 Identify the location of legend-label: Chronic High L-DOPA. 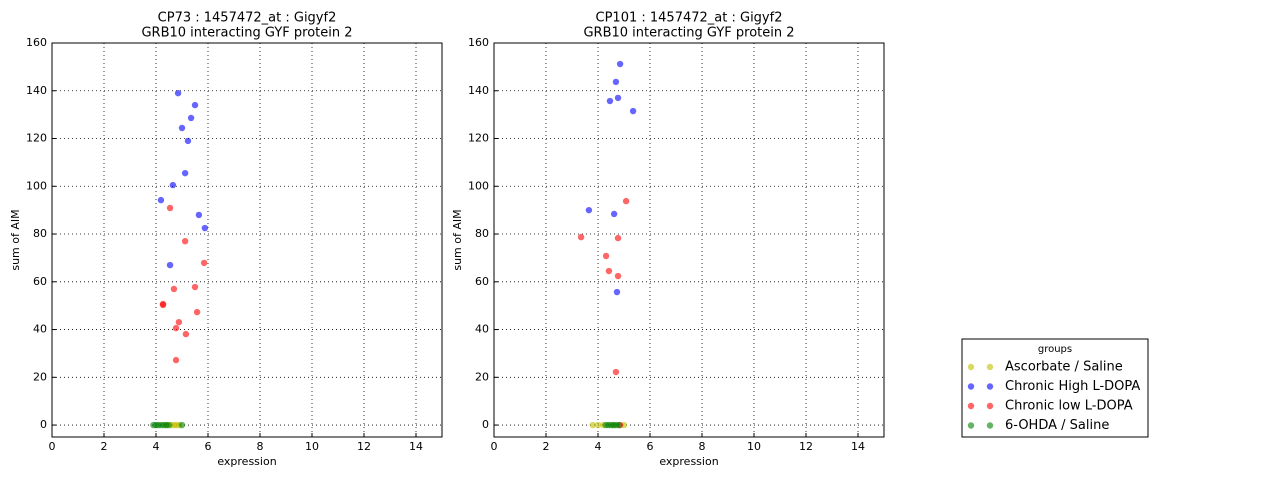
(1072, 386).